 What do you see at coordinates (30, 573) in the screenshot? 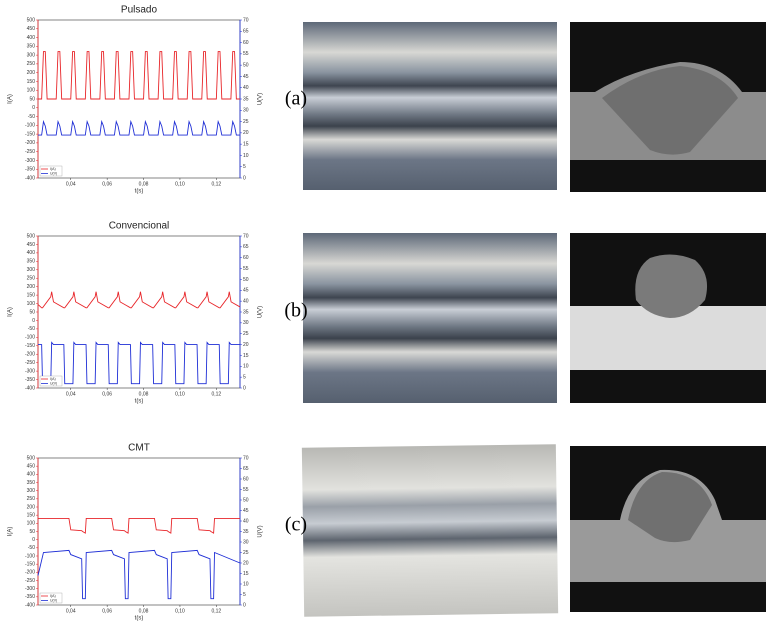
I see `y-tick-label: -200` at bounding box center [30, 573].